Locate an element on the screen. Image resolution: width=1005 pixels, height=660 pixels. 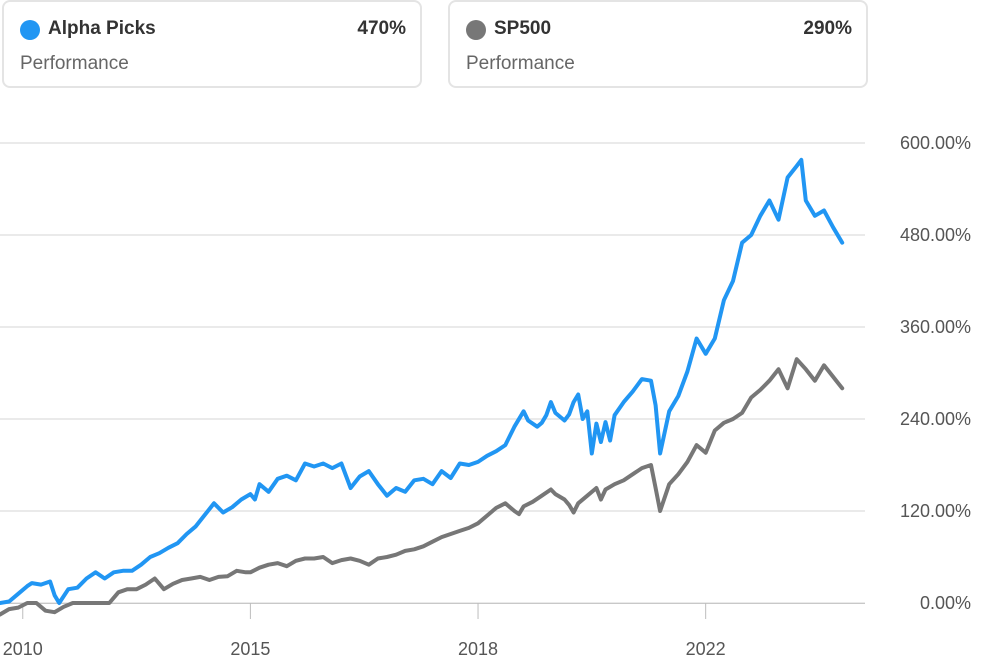
alpha-picks-legend-dot is located at coordinates (30, 30).